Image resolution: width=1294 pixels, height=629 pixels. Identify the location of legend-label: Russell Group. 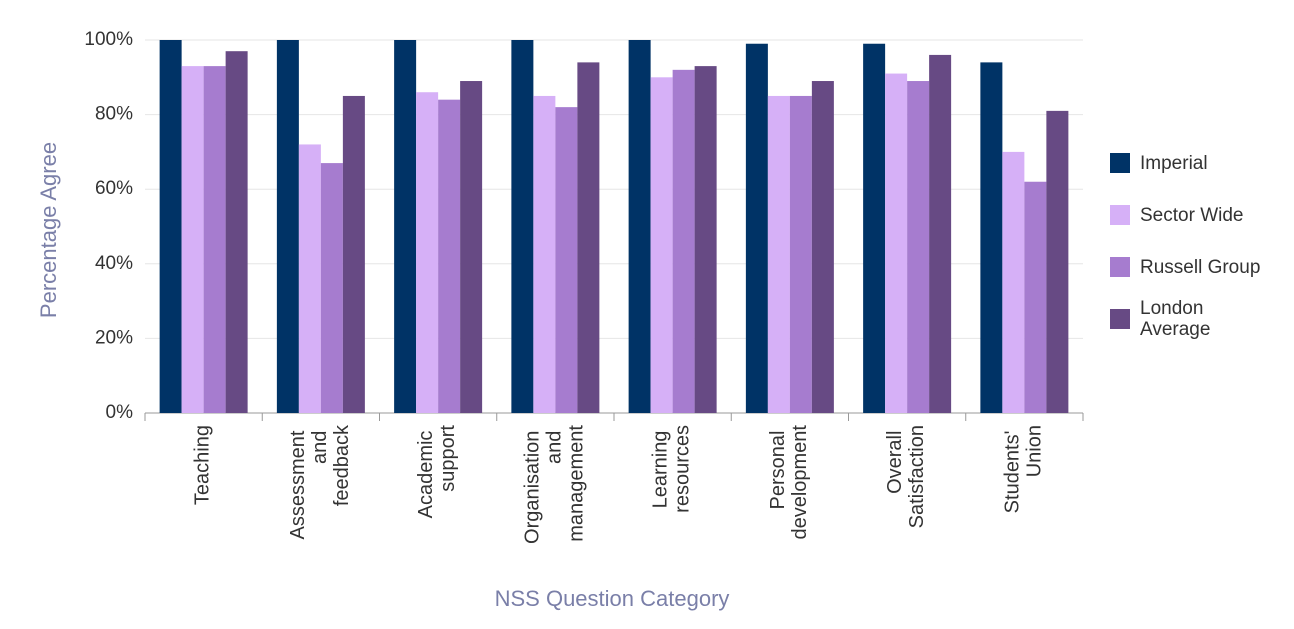
(1200, 267).